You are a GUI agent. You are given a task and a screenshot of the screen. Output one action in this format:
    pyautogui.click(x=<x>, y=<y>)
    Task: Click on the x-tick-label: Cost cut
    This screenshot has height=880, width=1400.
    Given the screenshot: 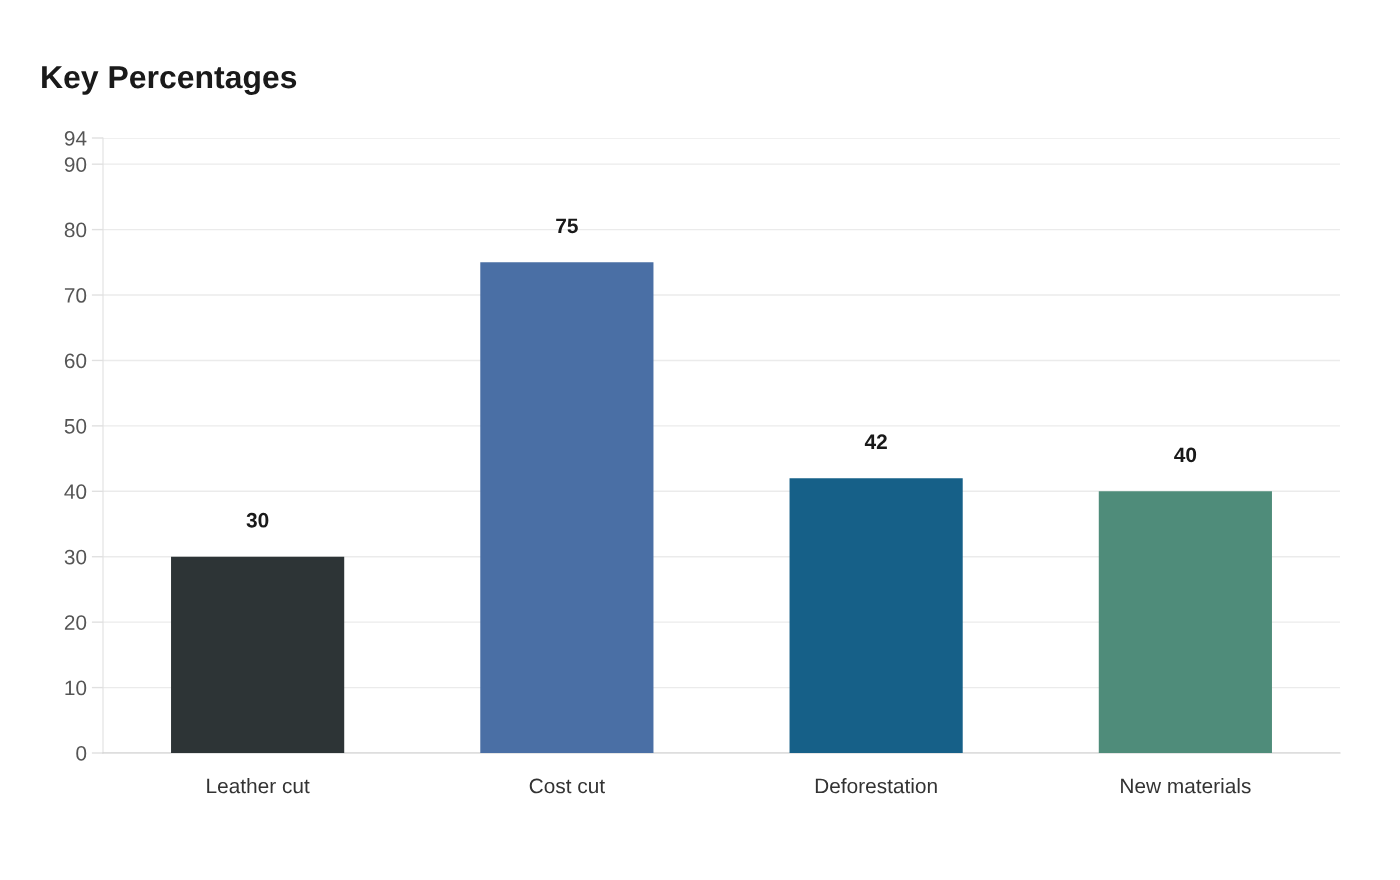 What is the action you would take?
    pyautogui.click(x=567, y=786)
    